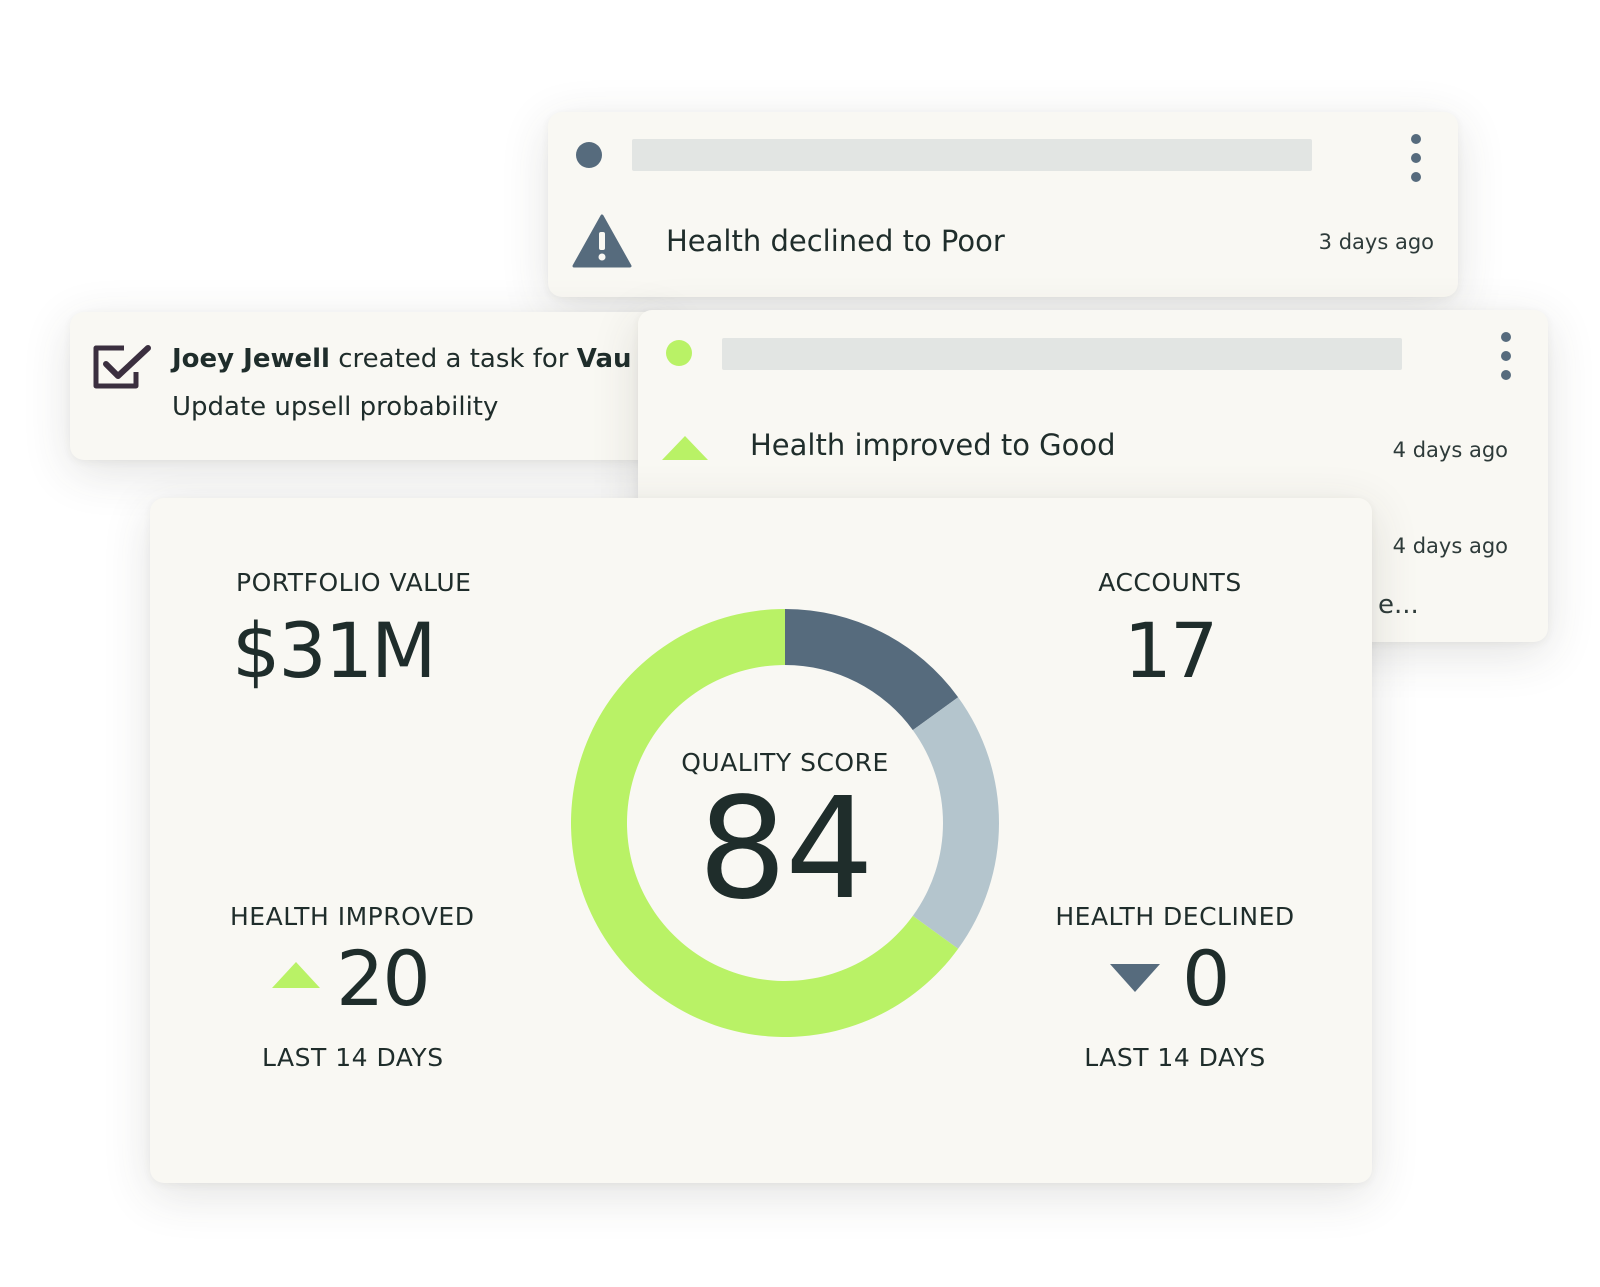  I want to click on alert-timestamp: 4 days ago, so click(1450, 450).